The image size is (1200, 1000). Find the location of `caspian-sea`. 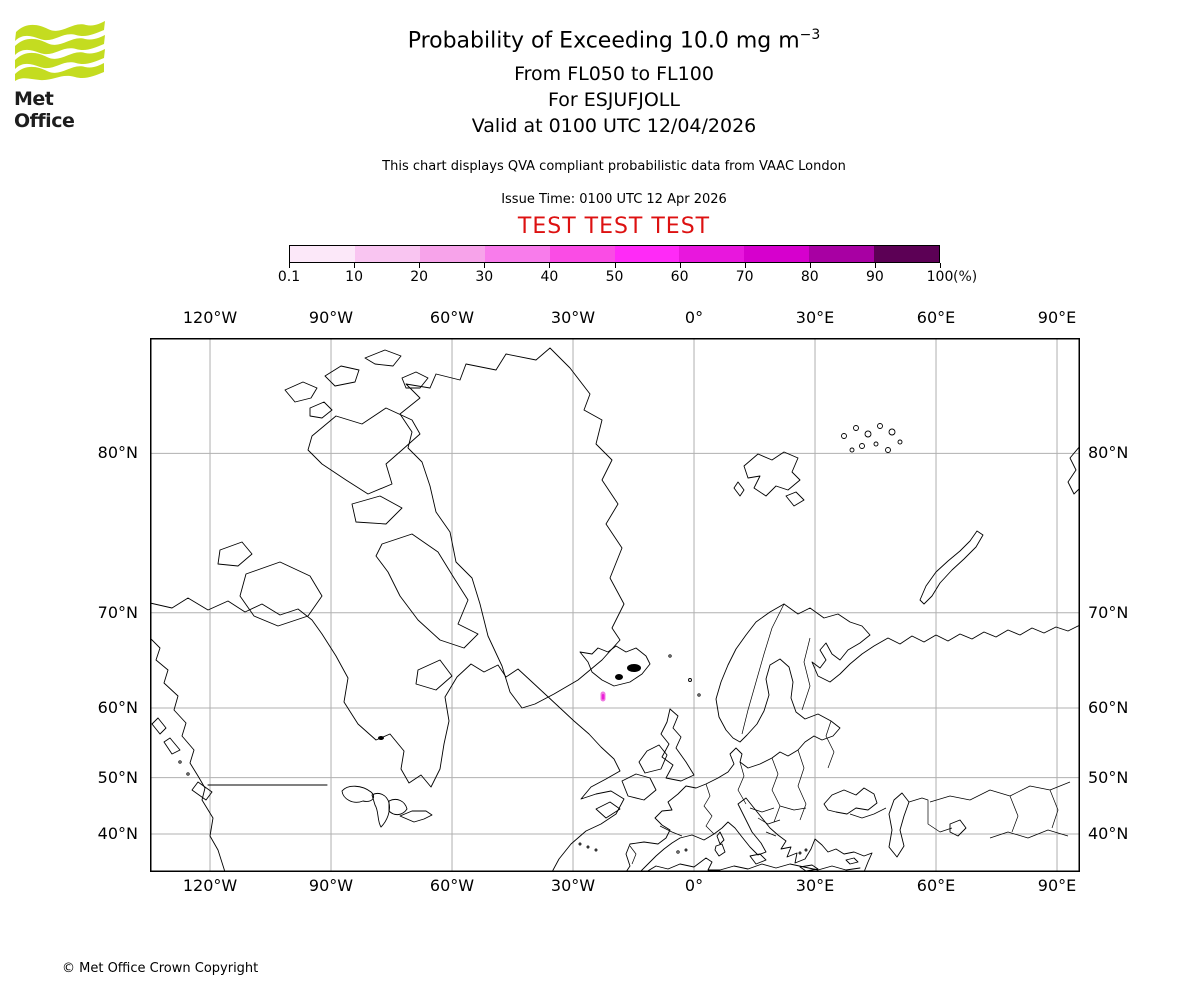

caspian-sea is located at coordinates (899, 825).